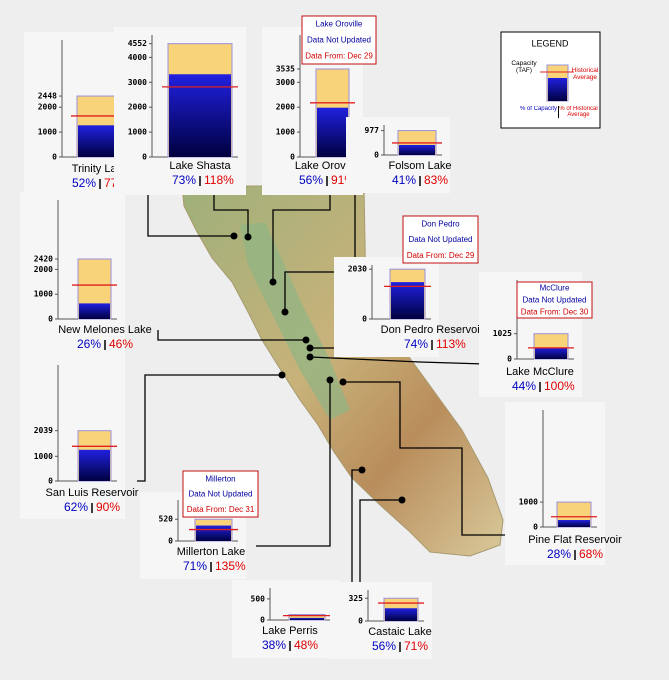  What do you see at coordinates (436, 180) in the screenshot?
I see `pct-average: 83%` at bounding box center [436, 180].